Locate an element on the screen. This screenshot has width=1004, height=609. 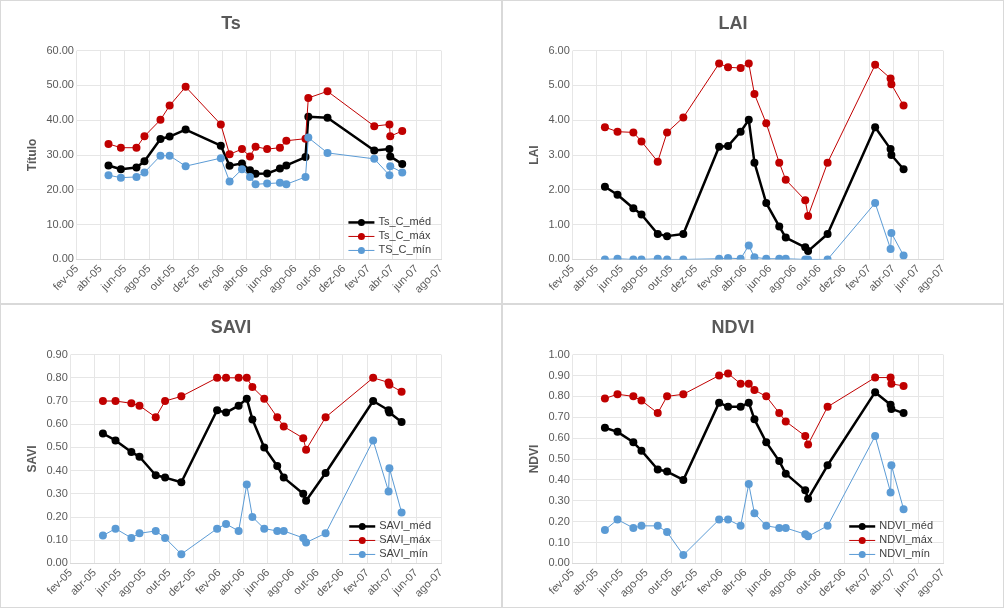
y-tick-label: 20.00 is located at coordinates (60, 188).